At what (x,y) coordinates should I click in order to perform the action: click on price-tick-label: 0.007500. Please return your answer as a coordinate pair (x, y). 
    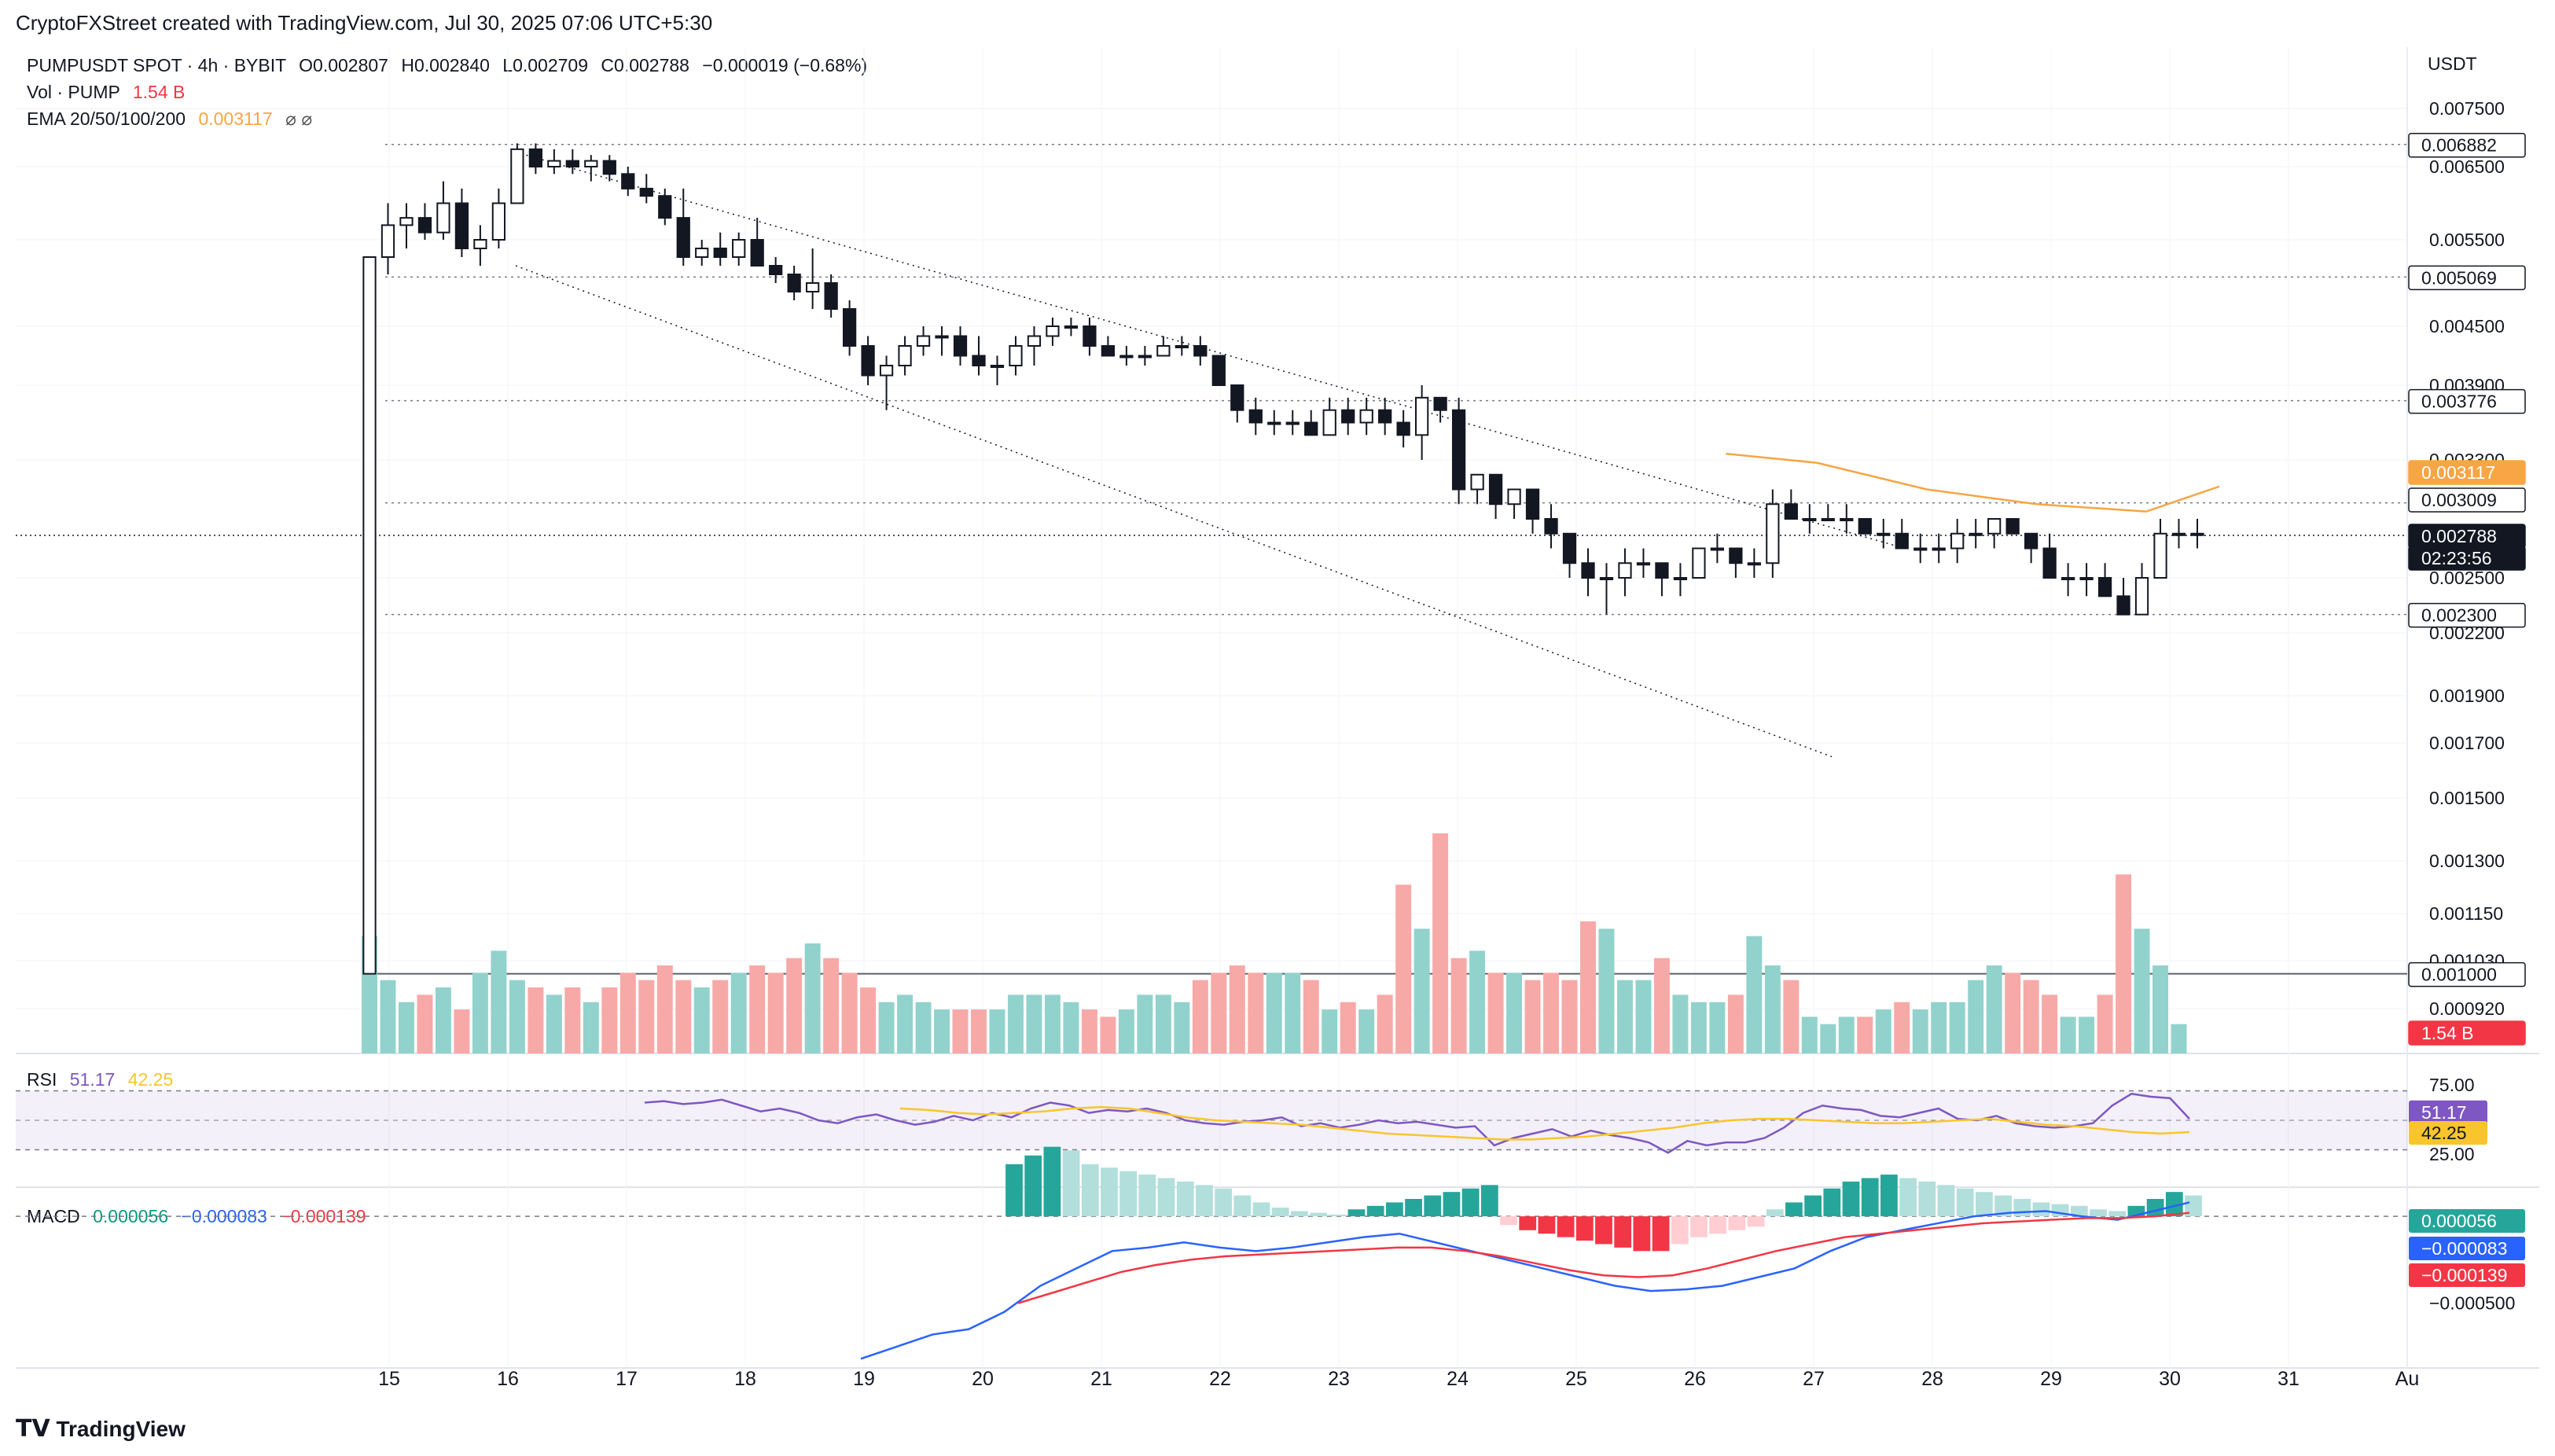
    Looking at the image, I should click on (2467, 108).